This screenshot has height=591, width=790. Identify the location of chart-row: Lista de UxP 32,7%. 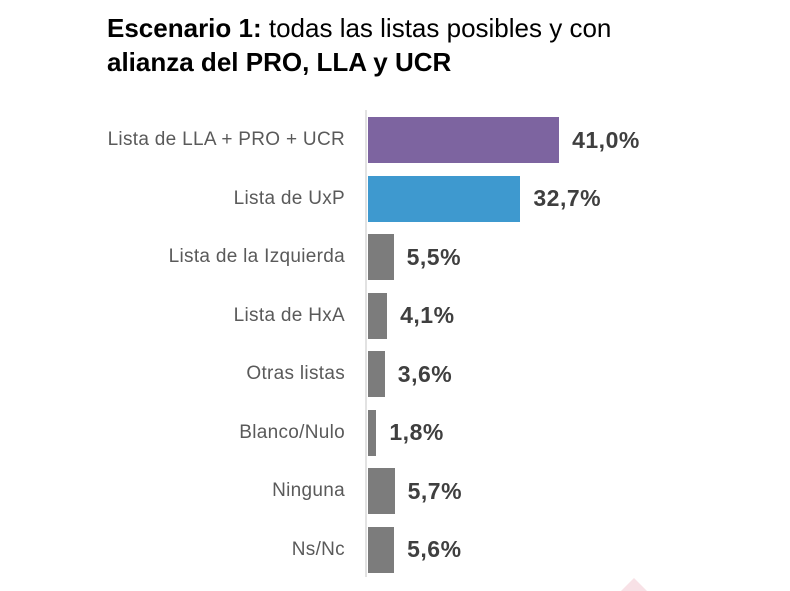
(395, 198).